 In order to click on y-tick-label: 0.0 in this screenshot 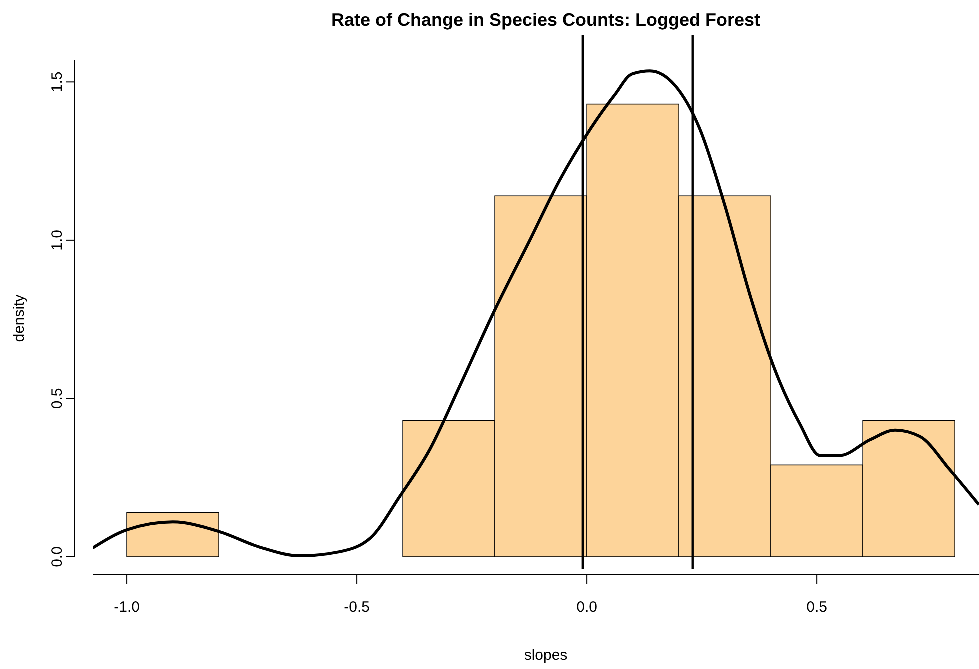, I will do `click(57, 557)`.